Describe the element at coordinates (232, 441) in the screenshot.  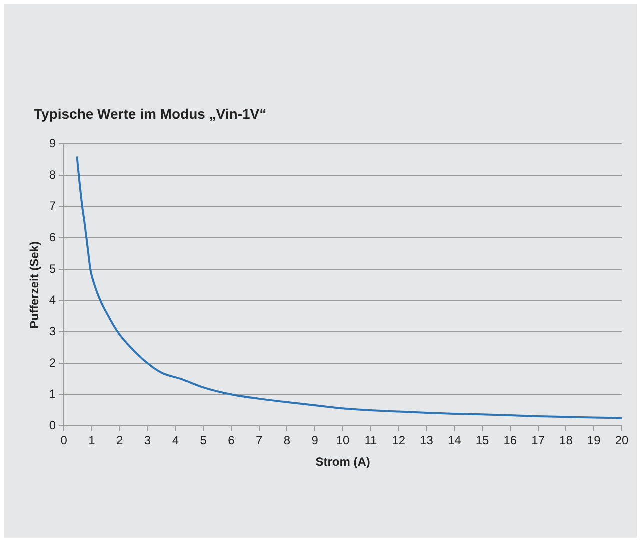
I see `x-tick-label: 6` at that location.